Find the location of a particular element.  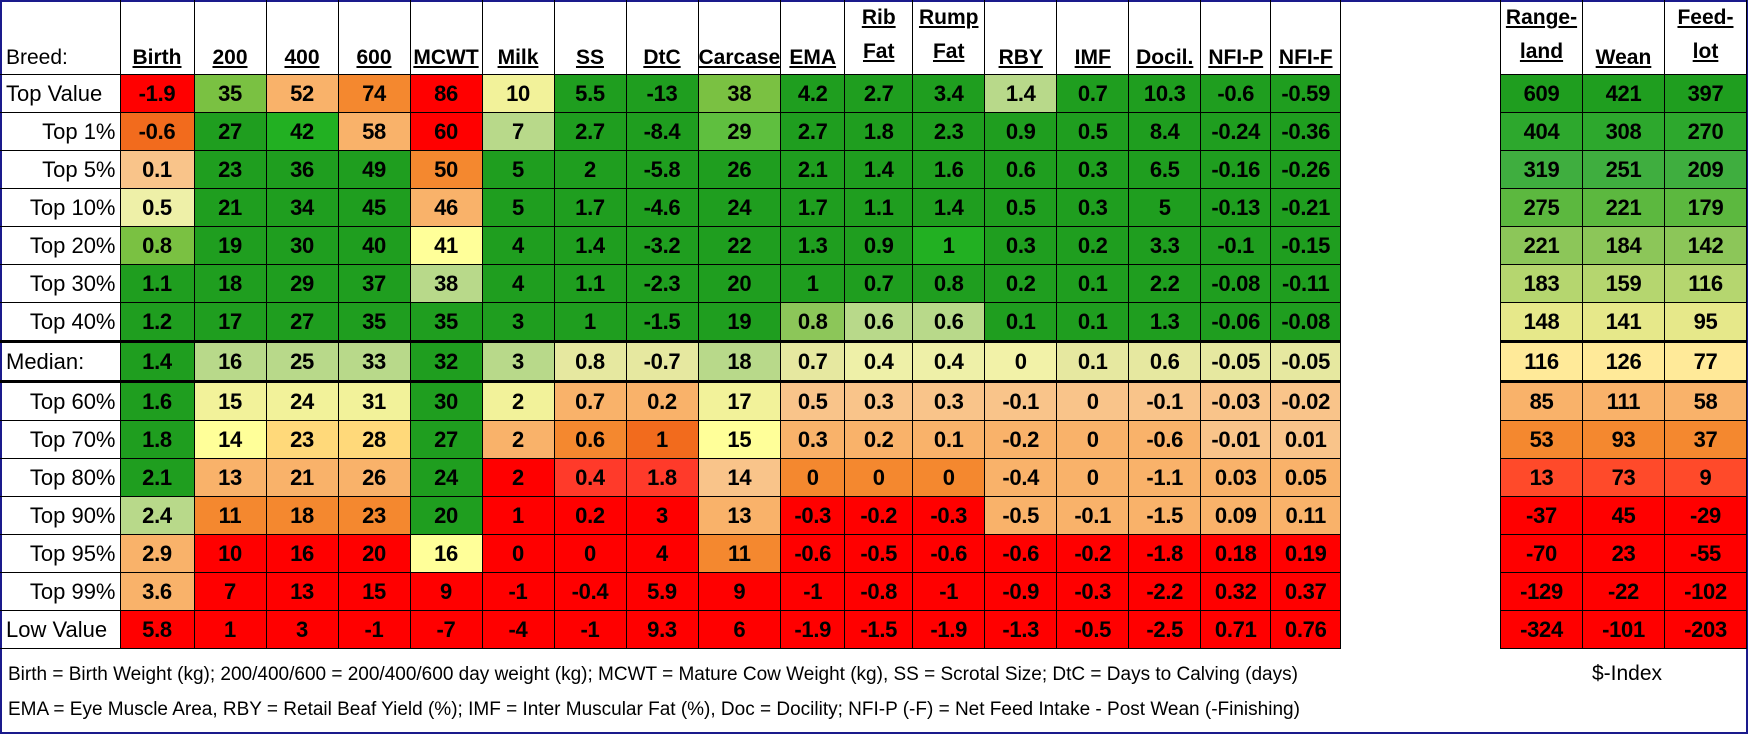

value-cell: -0.9 is located at coordinates (1021, 591).